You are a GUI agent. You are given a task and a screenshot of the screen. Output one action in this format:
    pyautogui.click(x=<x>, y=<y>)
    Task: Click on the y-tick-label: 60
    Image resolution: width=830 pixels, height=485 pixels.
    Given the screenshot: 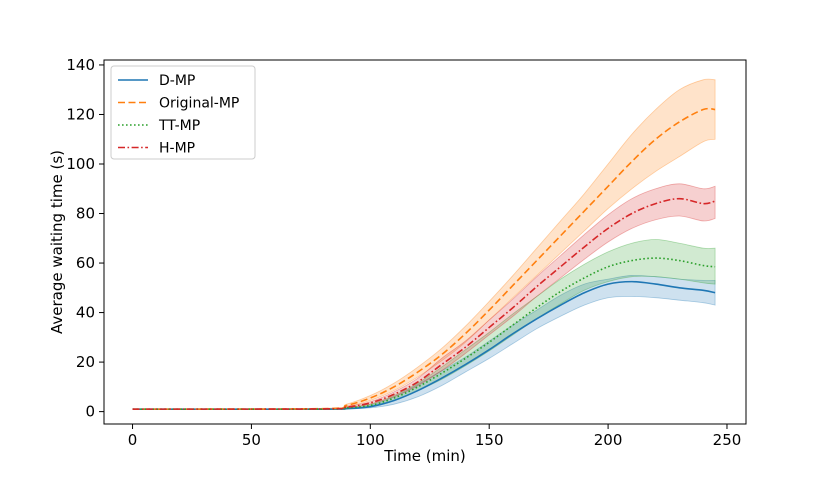 What is the action you would take?
    pyautogui.click(x=85, y=263)
    